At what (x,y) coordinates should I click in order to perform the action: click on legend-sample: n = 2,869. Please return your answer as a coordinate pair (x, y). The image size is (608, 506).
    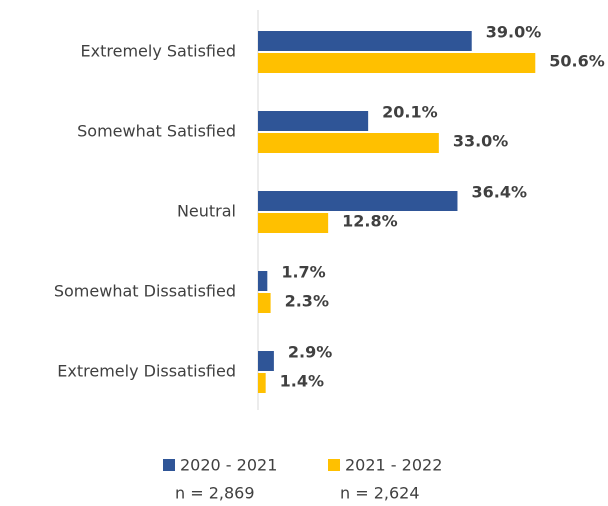
    Looking at the image, I should click on (215, 493).